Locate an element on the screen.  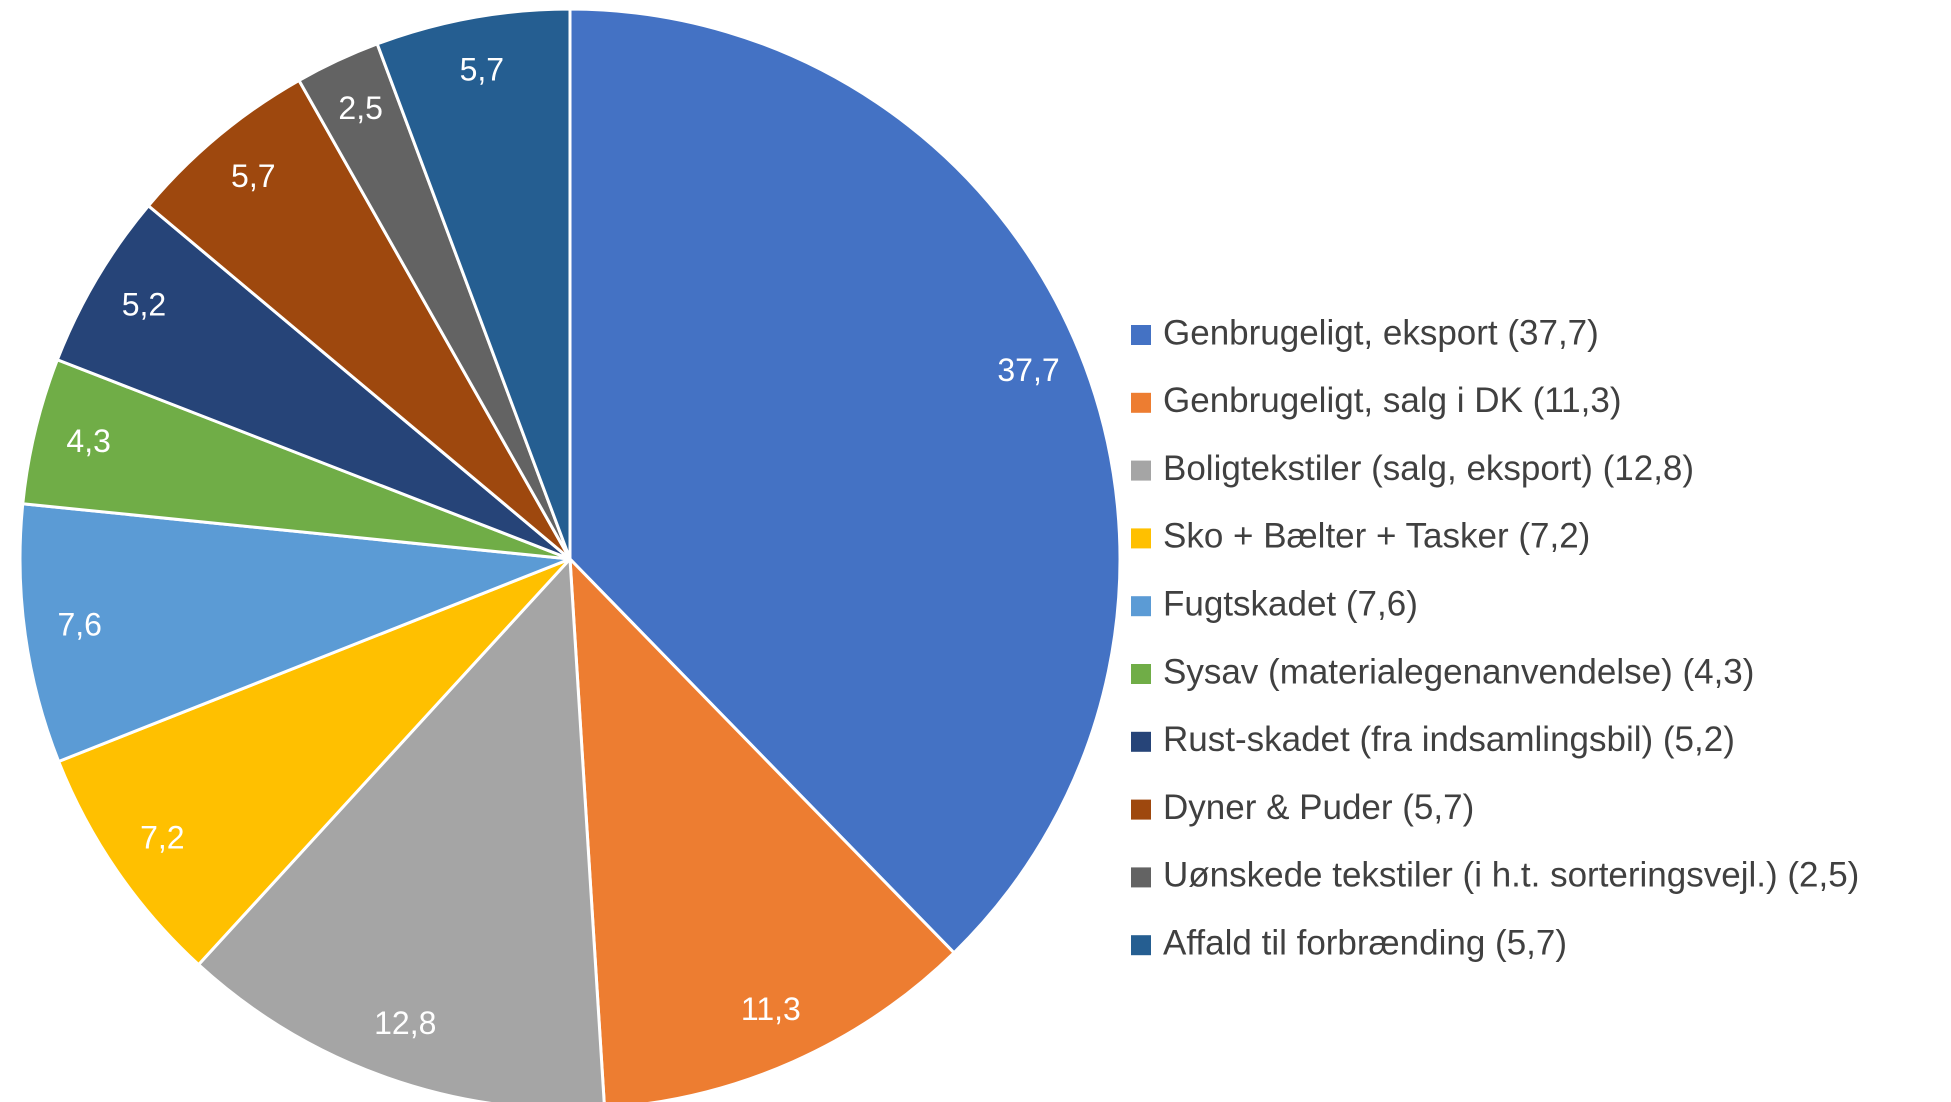
legend-label: Dyner & Puder (5,7) is located at coordinates (1318, 807).